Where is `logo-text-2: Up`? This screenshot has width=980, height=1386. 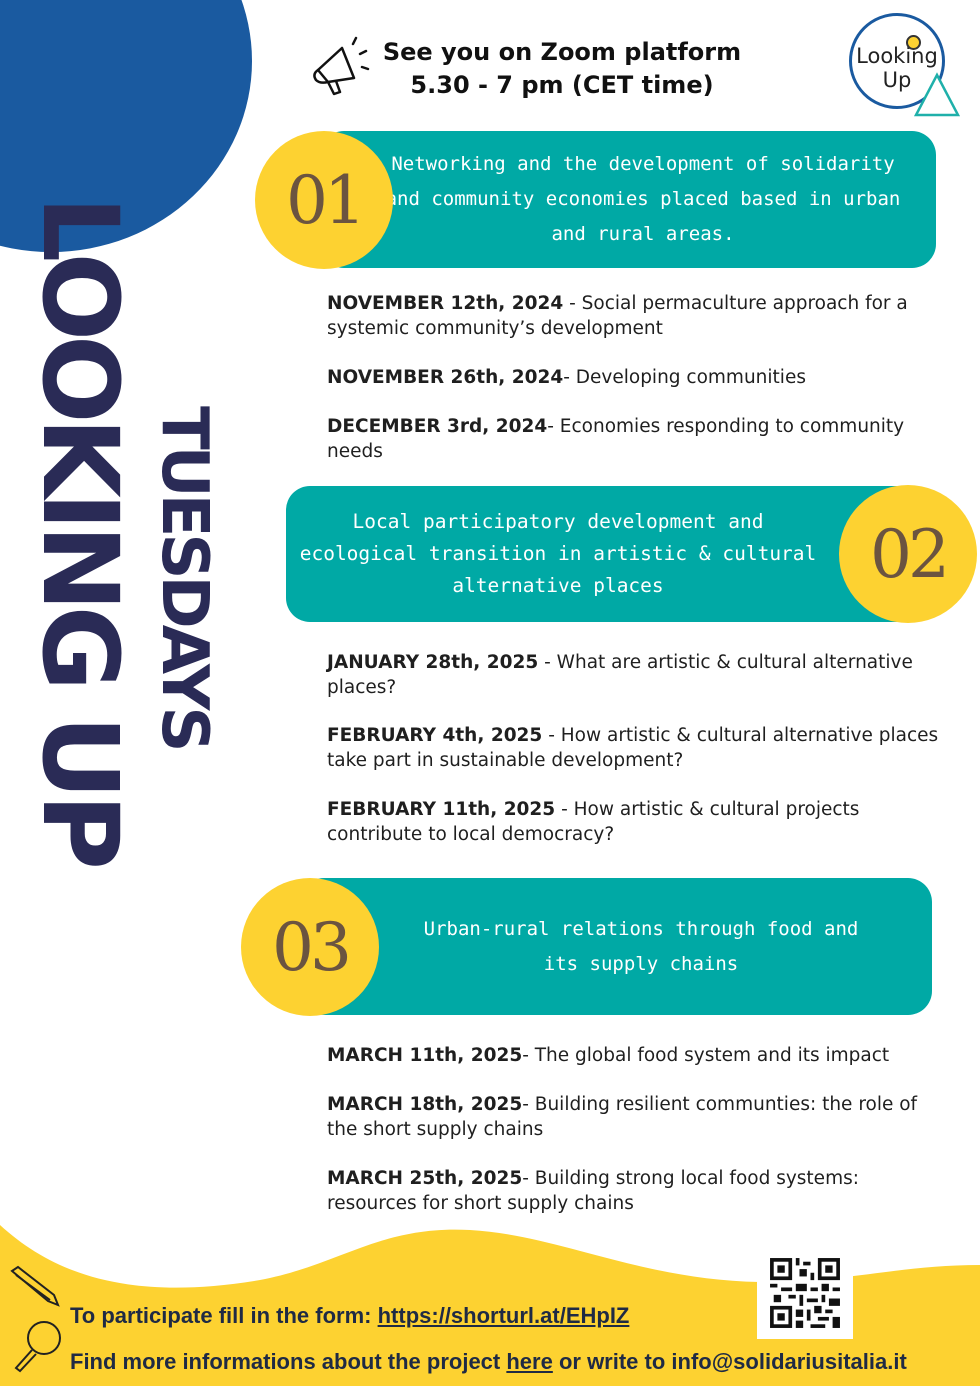 logo-text-2: Up is located at coordinates (897, 80).